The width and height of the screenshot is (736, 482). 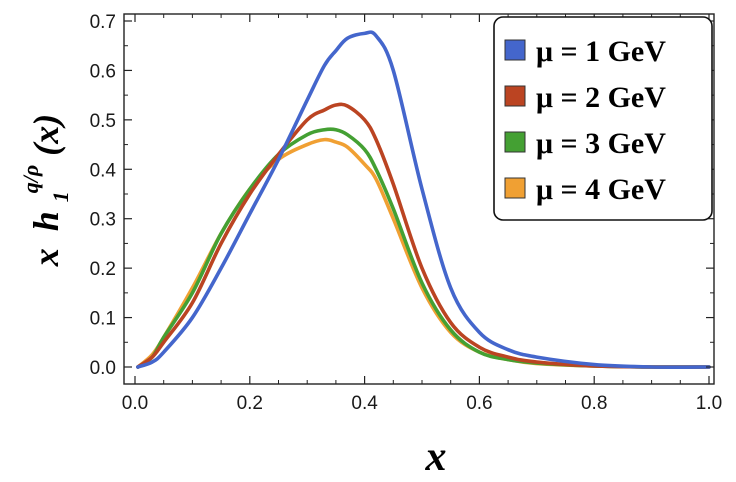 I want to click on x-axis-title: x, so click(x=436, y=457).